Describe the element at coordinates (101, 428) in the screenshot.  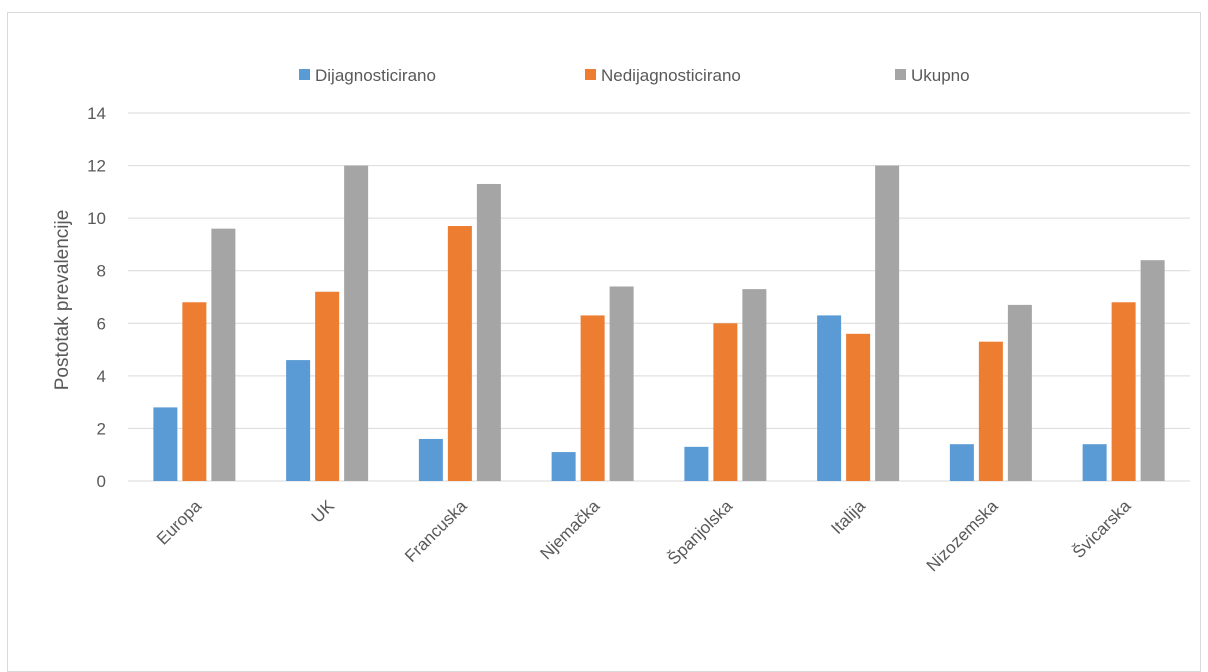
I see `y-tick-label: 2` at that location.